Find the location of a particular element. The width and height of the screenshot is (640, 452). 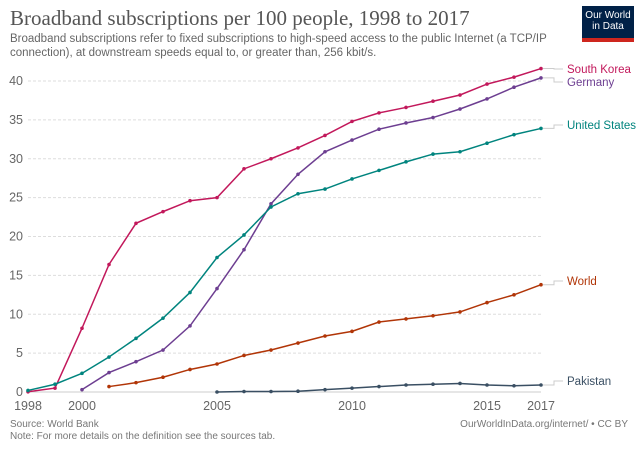

y-tick-label: 20 is located at coordinates (16, 237).